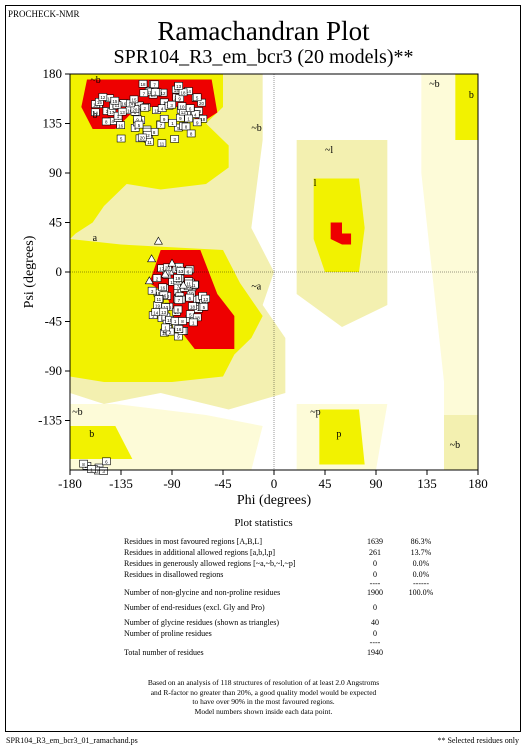 The image size is (527, 752). Describe the element at coordinates (421, 552) in the screenshot. I see `stats-row-pct: 13.7%` at that location.